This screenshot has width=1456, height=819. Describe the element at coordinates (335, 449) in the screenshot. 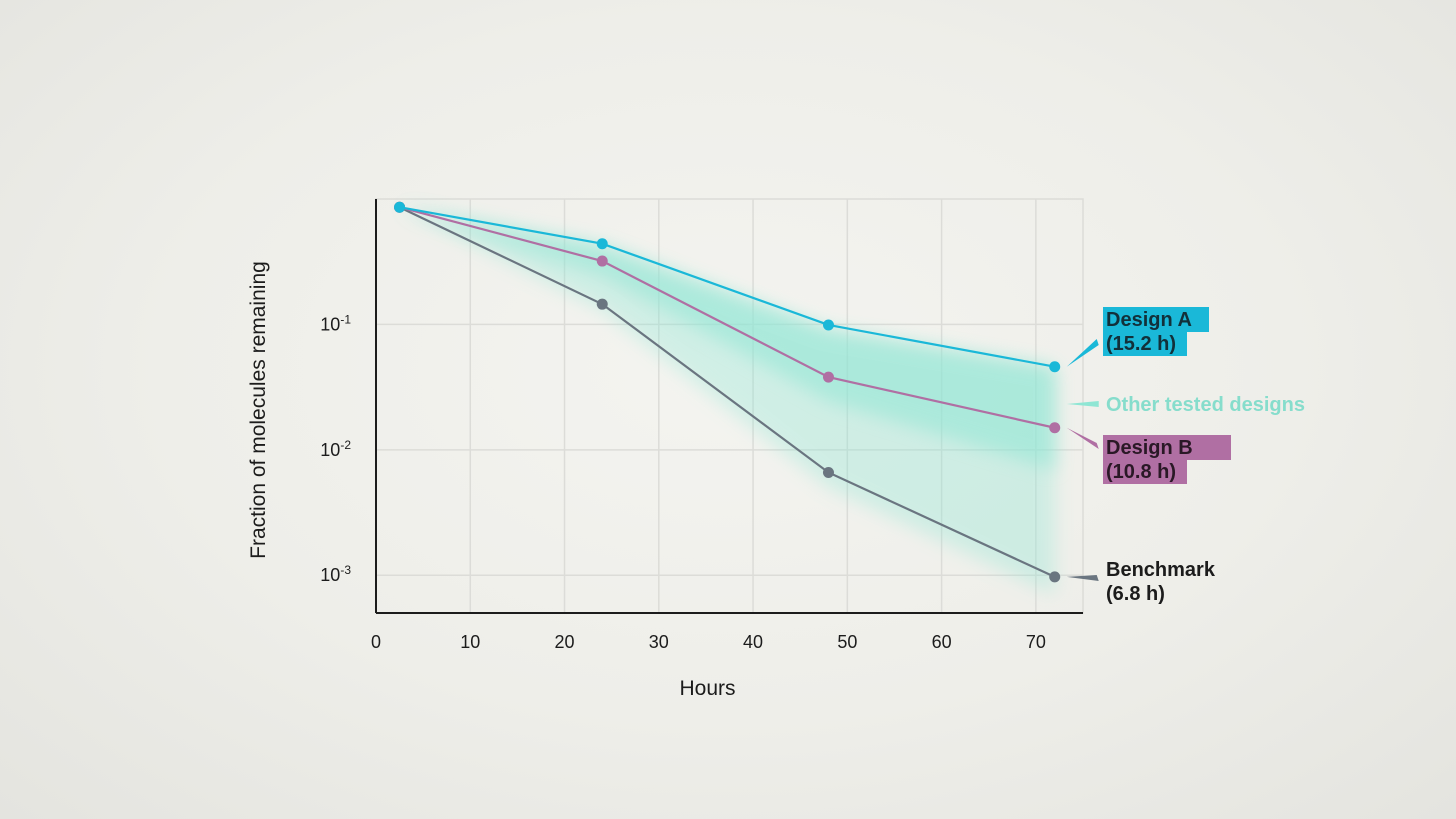

I see `y-tick-label: 10⁻²` at that location.